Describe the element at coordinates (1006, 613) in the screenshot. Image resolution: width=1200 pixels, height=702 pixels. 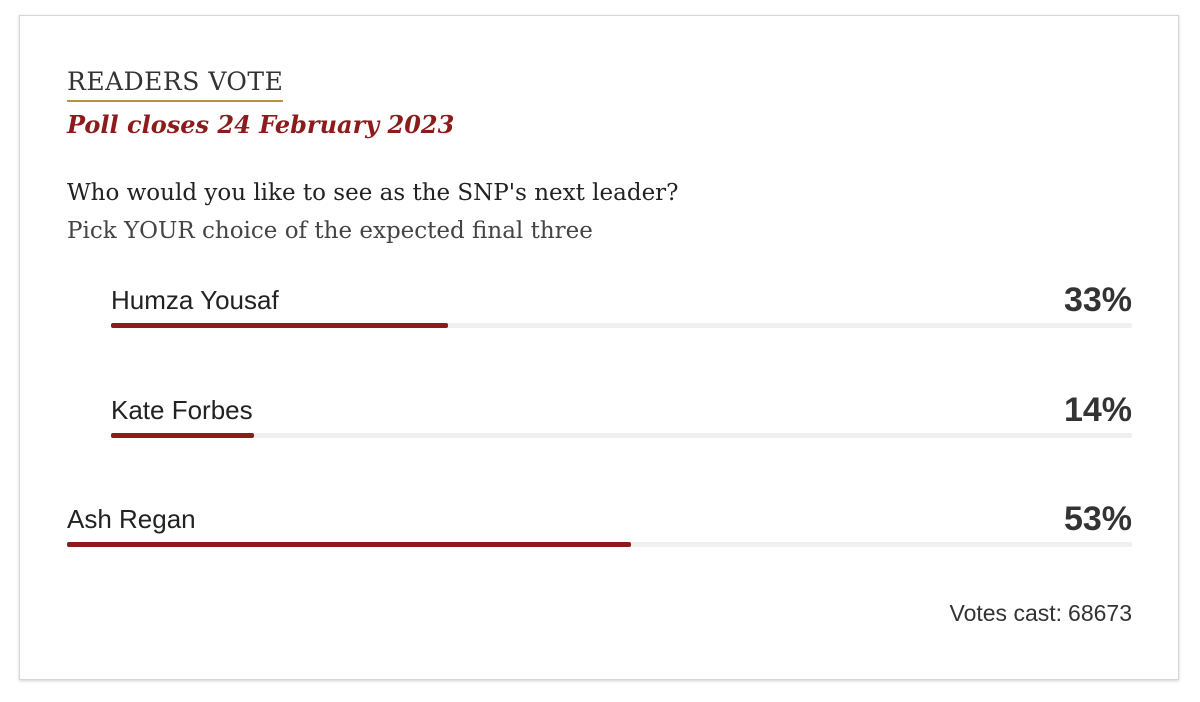
I see `votes-cast-label: Votes cast:` at that location.